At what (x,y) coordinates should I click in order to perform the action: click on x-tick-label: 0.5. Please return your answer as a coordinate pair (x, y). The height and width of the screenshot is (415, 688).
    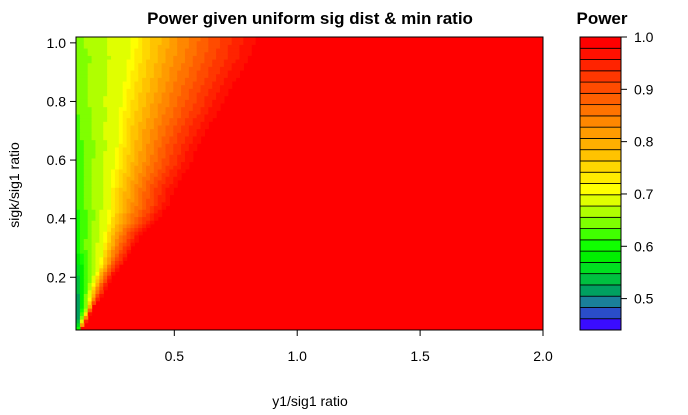
    Looking at the image, I should click on (175, 356).